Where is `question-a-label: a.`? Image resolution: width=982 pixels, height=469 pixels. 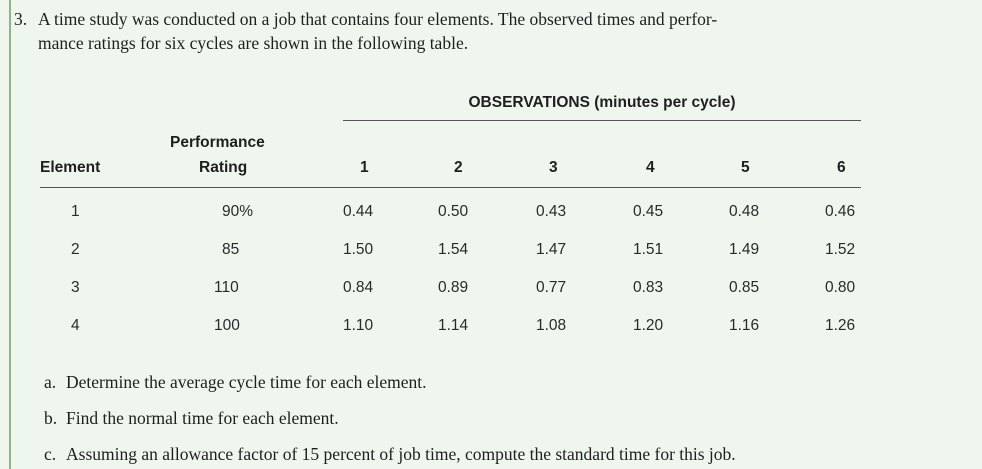 question-a-label: a. is located at coordinates (50, 382).